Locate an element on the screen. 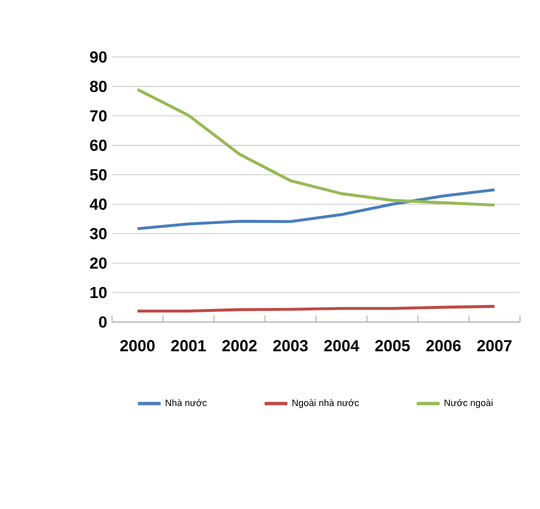 This screenshot has width=540, height=509. y-tick-label: 90 is located at coordinates (98, 57).